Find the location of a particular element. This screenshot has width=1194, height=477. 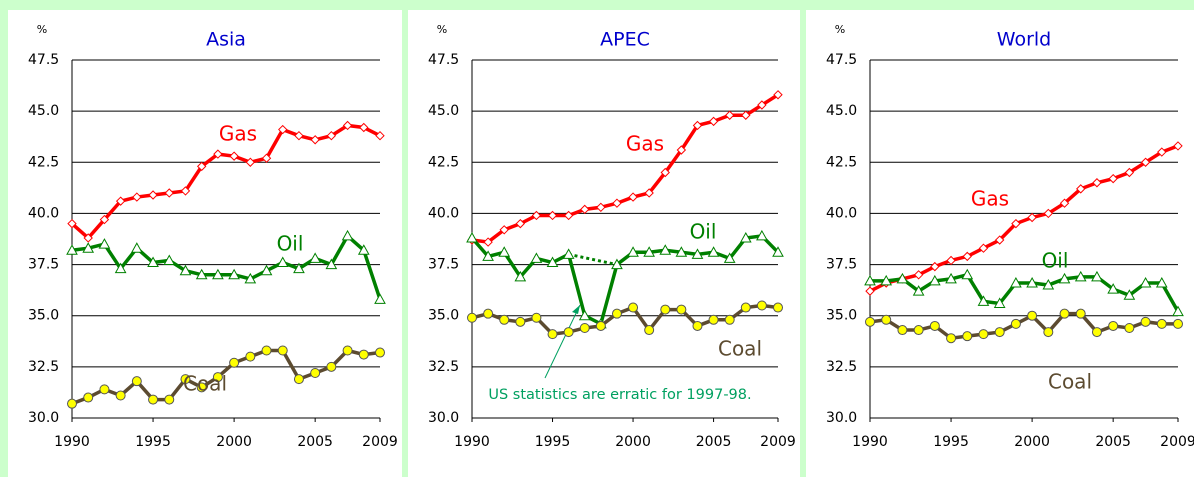

y-tick-label: 37.5 is located at coordinates (443, 265).